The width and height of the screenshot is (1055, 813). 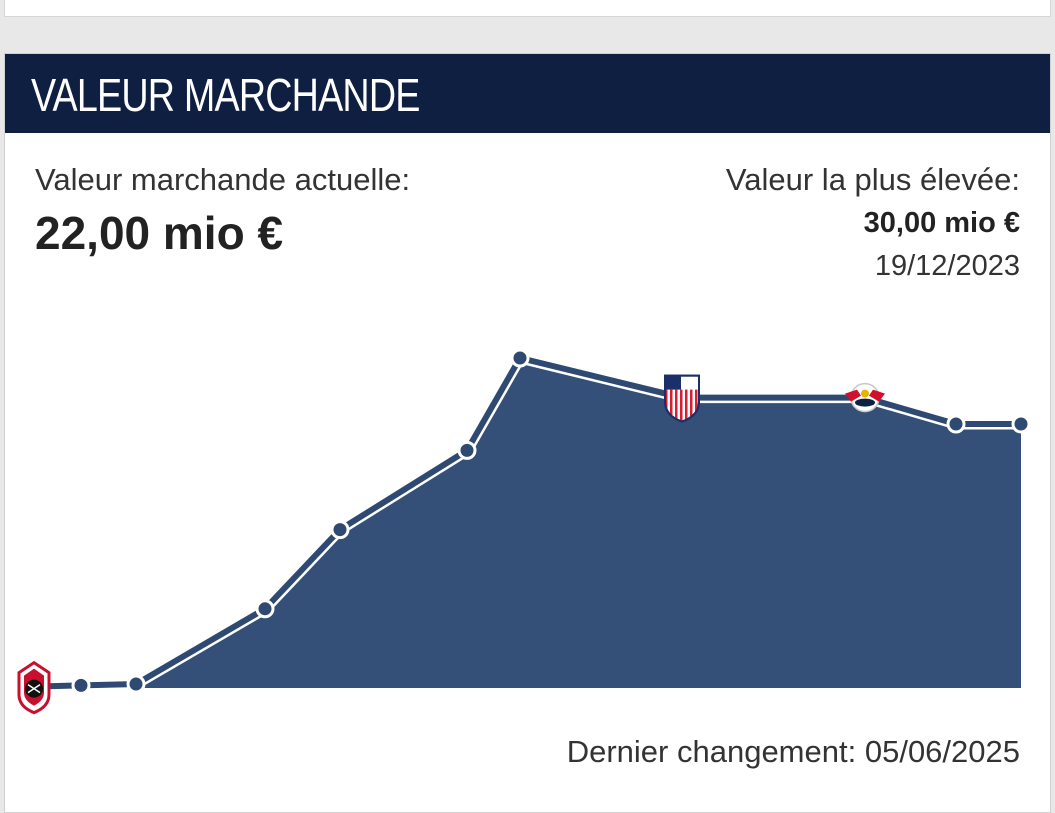 I want to click on panel-header: VALEUR MARCHANDE, so click(x=527, y=93).